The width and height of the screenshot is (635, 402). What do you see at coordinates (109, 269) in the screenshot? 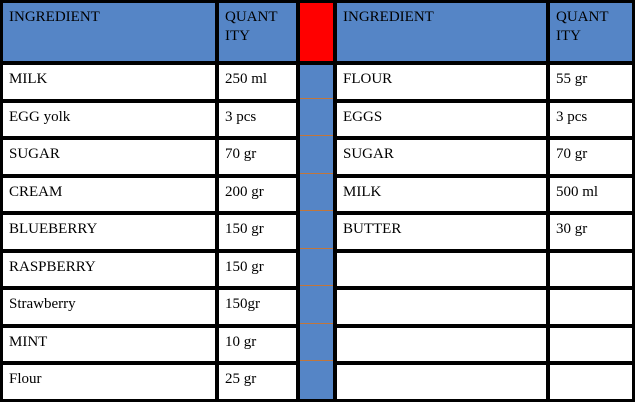
I see `left-ingredient-cell: RASPBERRY` at bounding box center [109, 269].